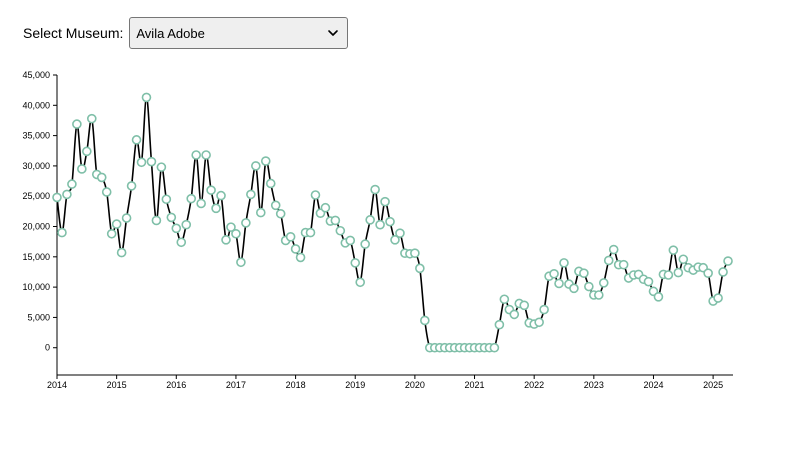 Image resolution: width=789 pixels, height=473 pixels. Describe the element at coordinates (296, 385) in the screenshot. I see `x-tick-label: 2018` at that location.